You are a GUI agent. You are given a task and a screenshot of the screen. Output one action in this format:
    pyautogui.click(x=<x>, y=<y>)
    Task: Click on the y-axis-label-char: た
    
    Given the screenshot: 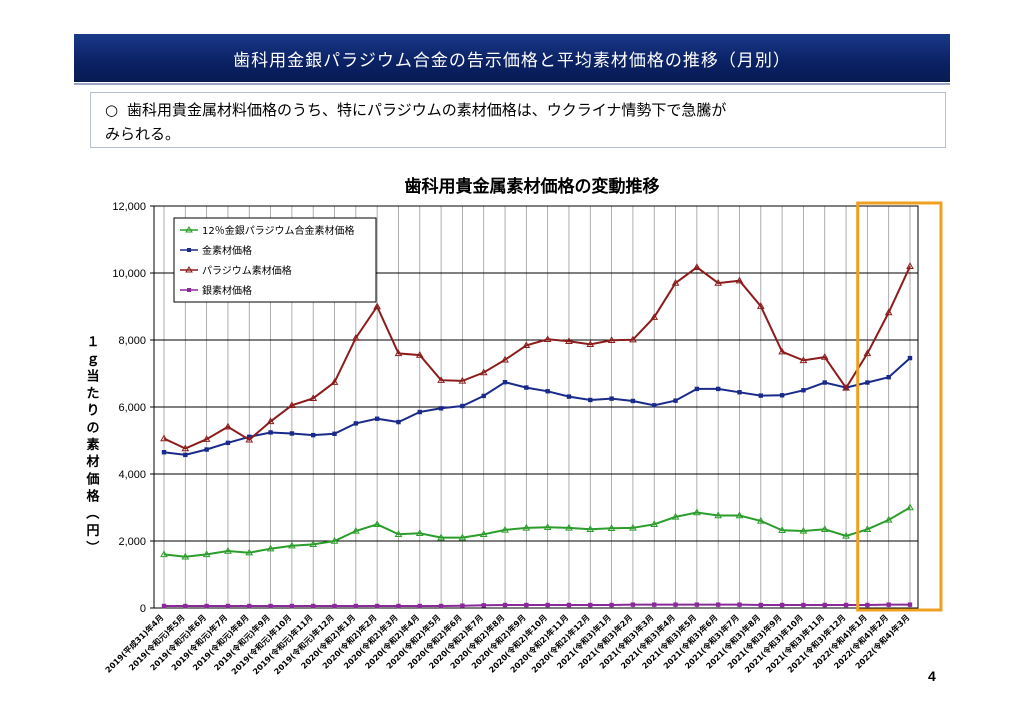 What is the action you would take?
    pyautogui.click(x=92, y=394)
    